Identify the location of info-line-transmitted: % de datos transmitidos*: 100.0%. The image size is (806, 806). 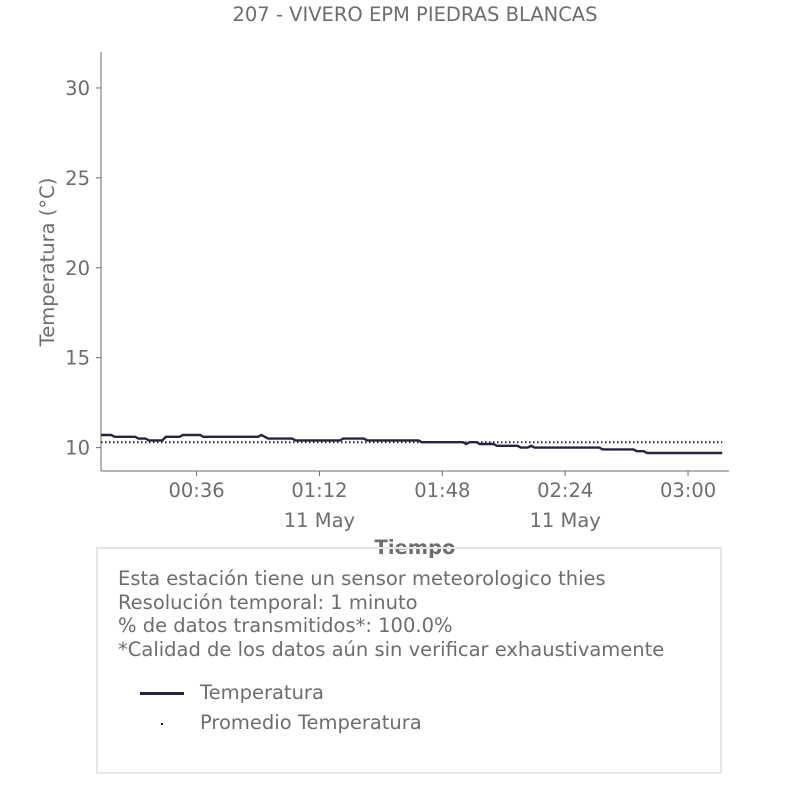
(285, 625).